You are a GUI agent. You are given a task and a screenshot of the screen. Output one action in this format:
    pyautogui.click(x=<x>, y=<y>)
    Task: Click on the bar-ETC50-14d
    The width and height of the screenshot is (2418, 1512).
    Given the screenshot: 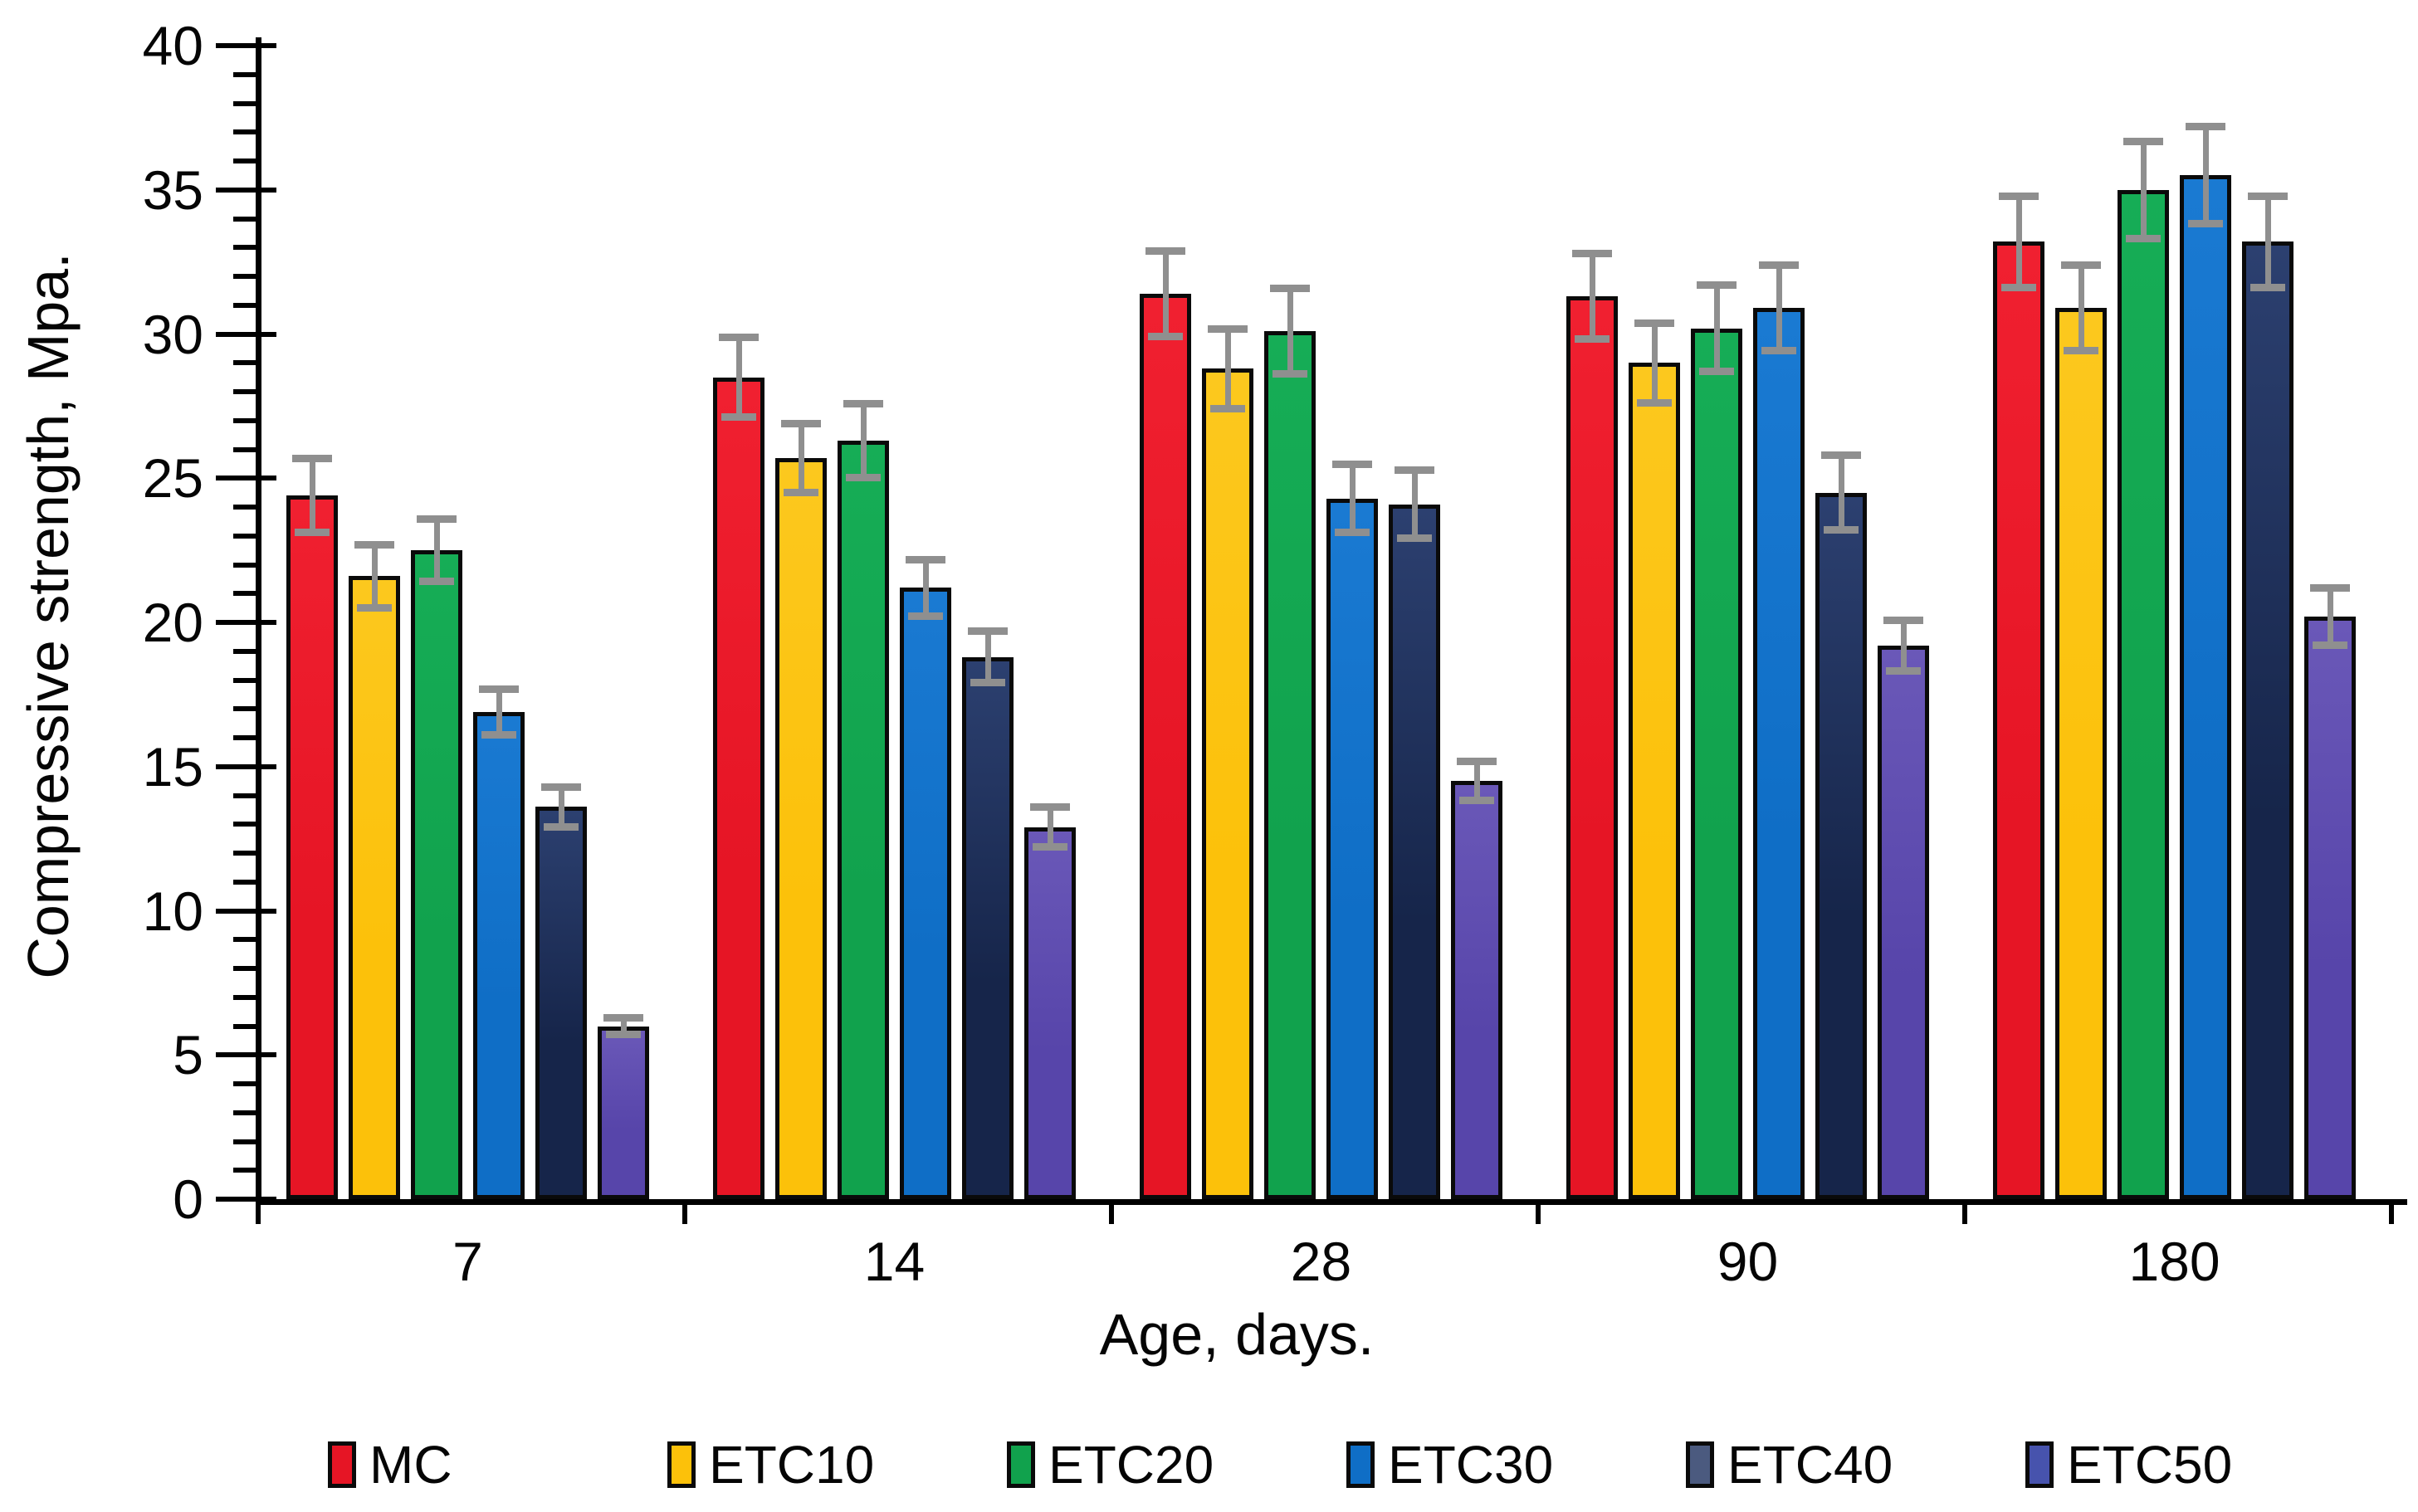 What is the action you would take?
    pyautogui.click(x=1050, y=1013)
    